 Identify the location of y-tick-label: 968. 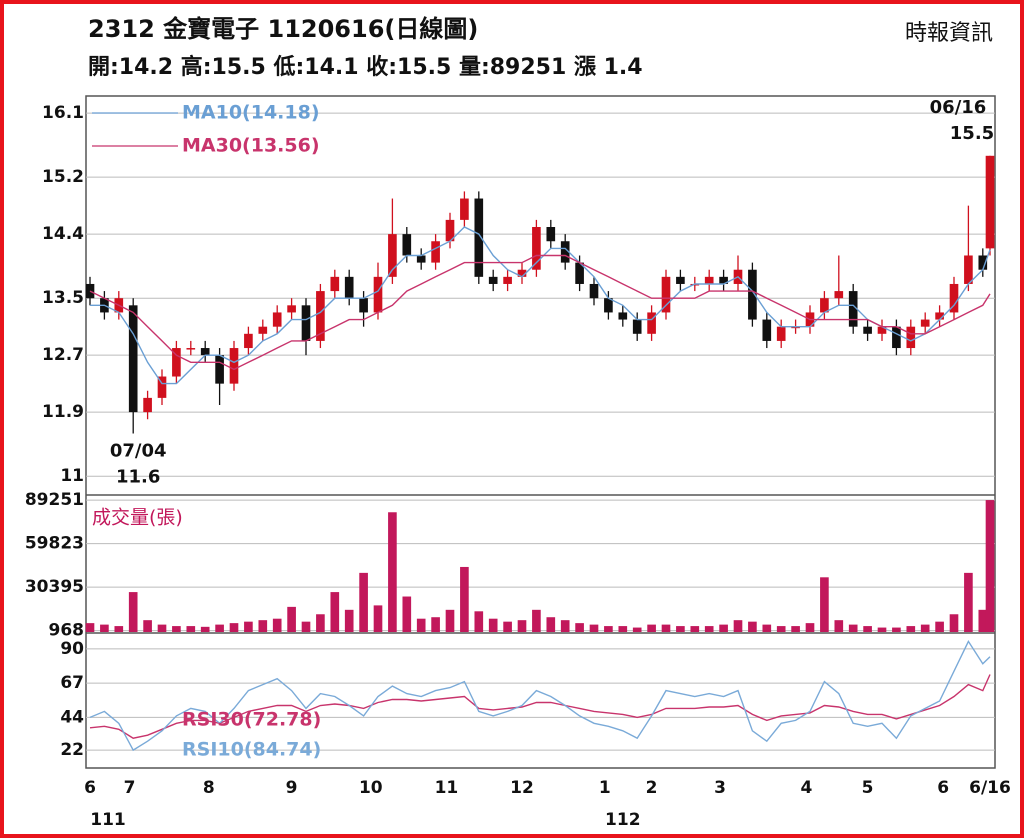
(67, 631).